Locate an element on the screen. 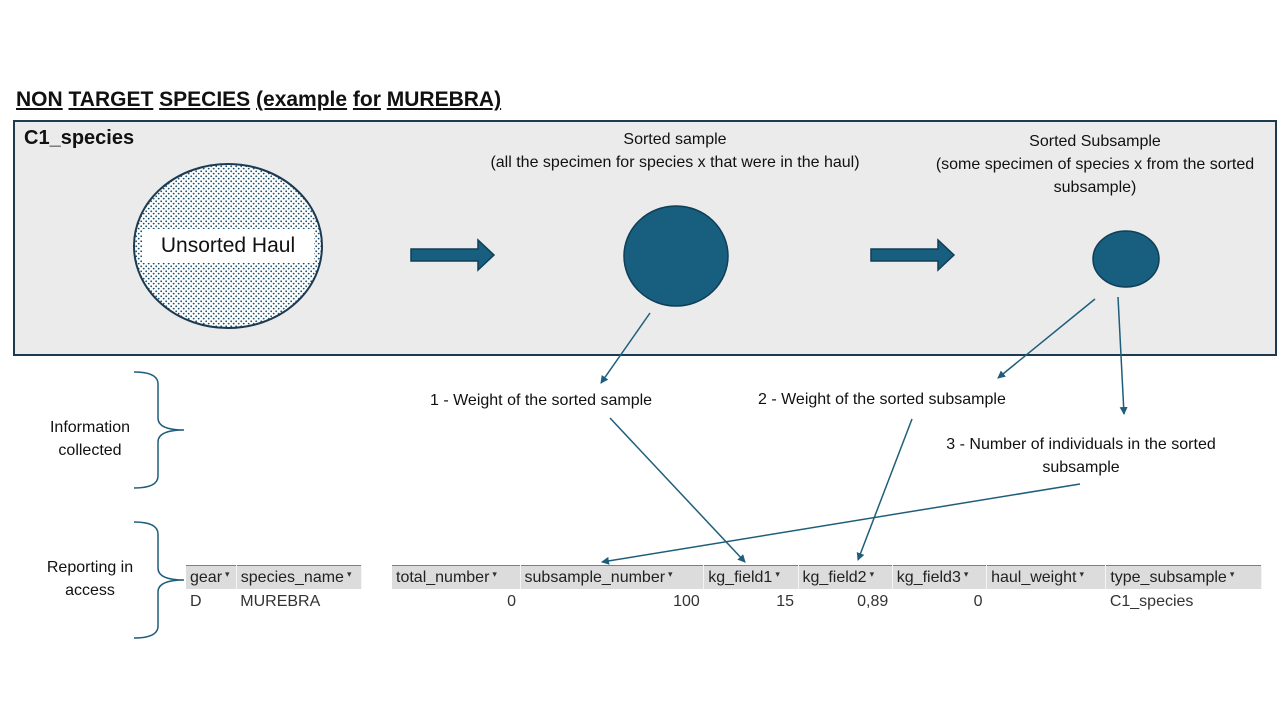  column-header-haul-weight: haul_weight ▾ is located at coordinates (1046, 577).